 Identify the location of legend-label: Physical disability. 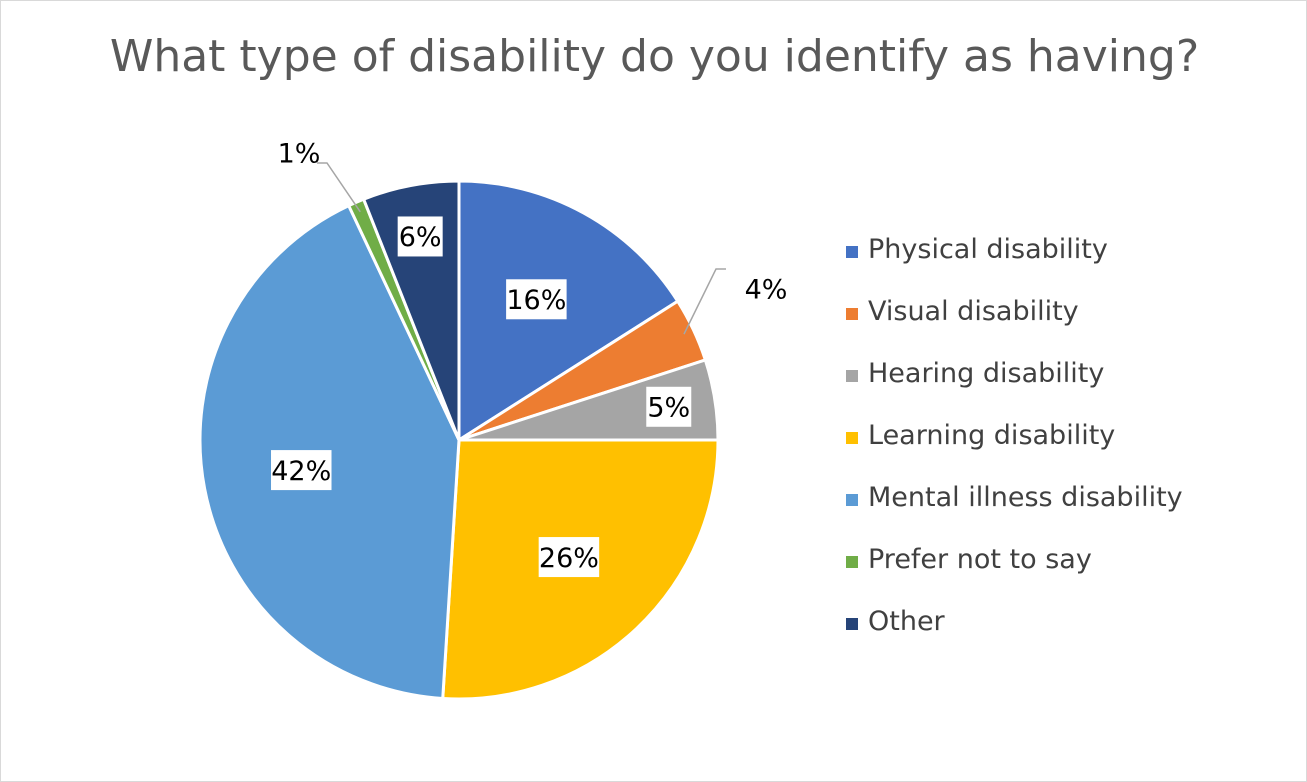
(988, 249).